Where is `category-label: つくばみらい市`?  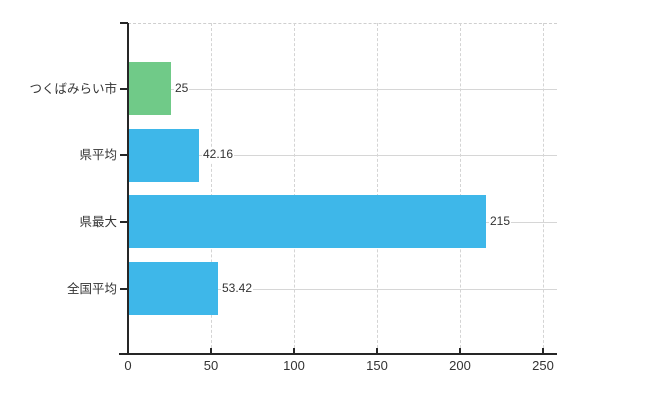
category-label: つくばみらい市 is located at coordinates (73, 89).